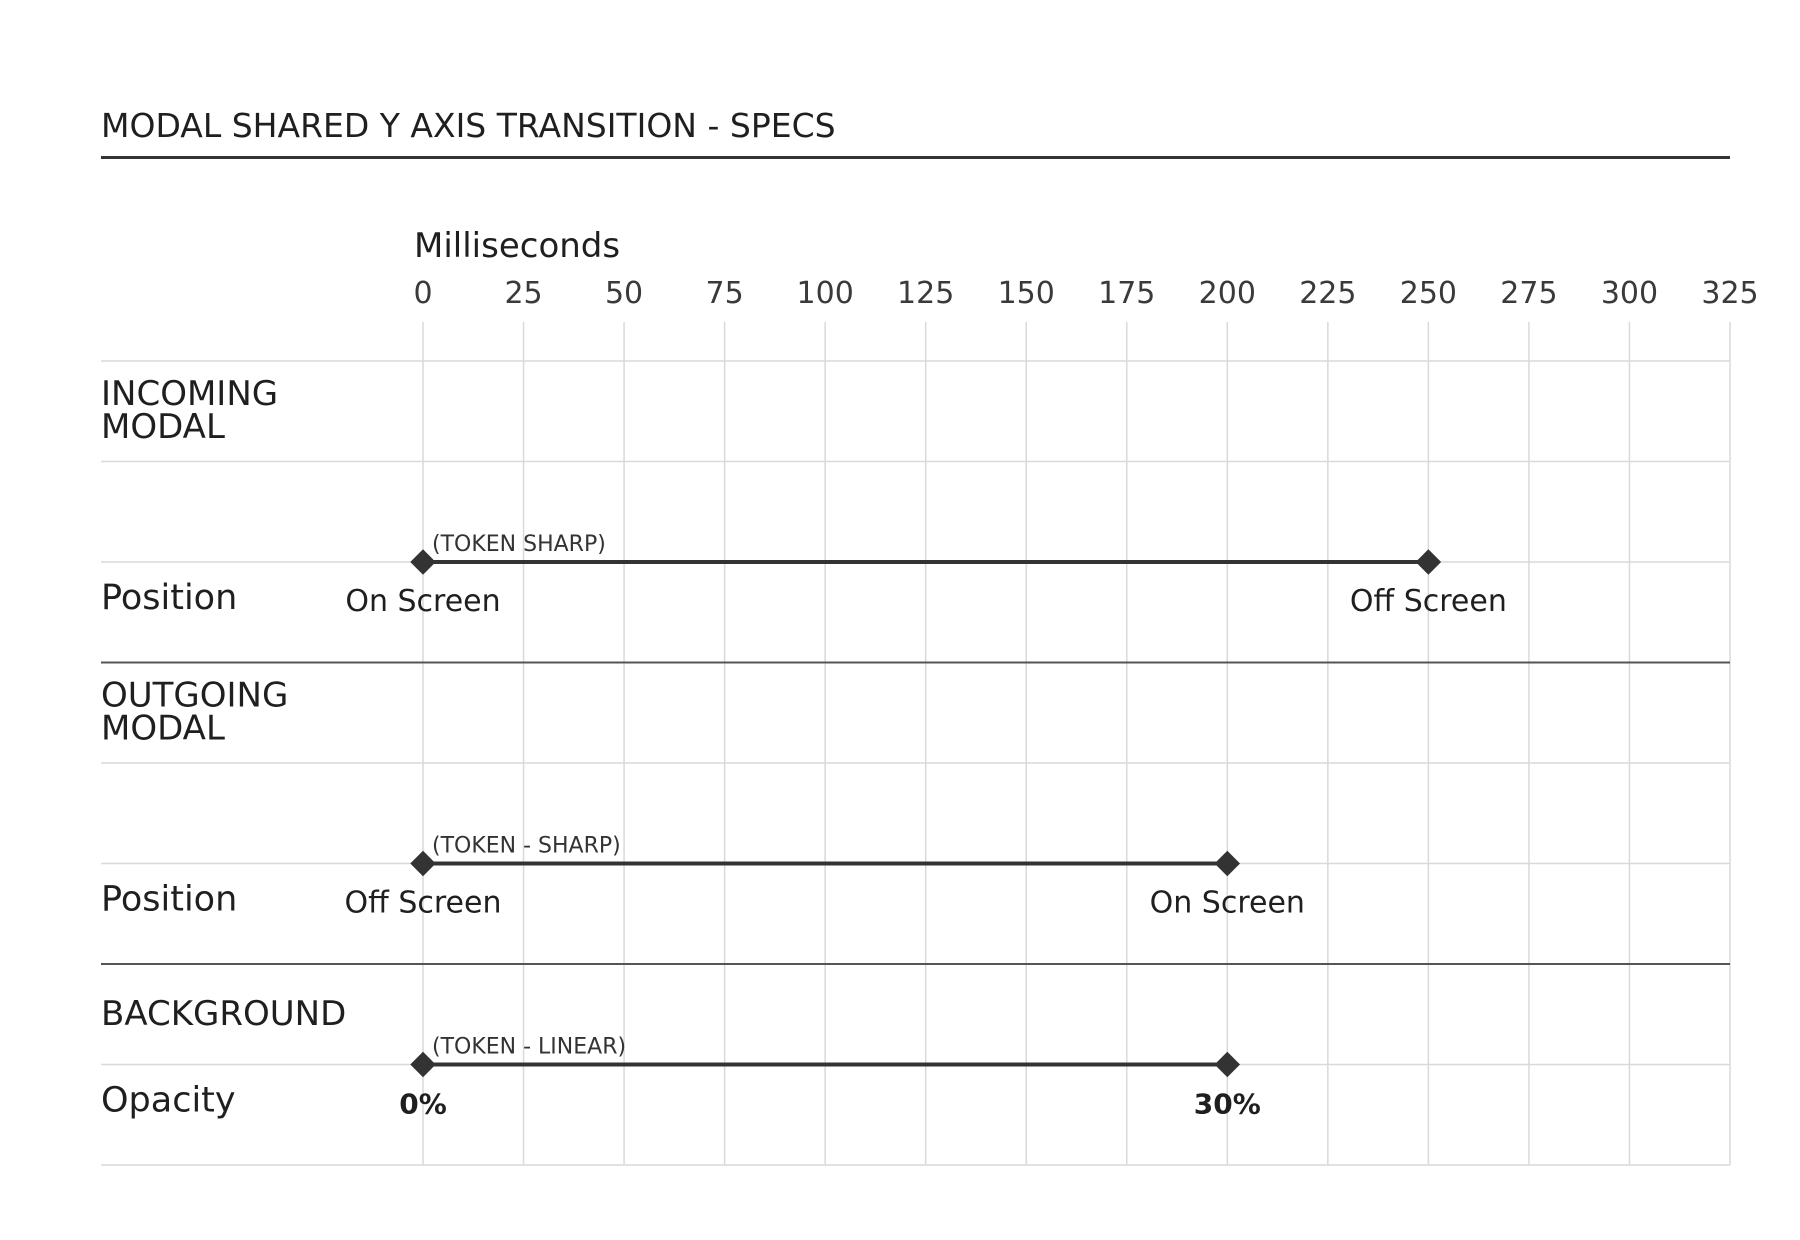 The image size is (1800, 1240). I want to click on tick-label-250: 250, so click(1428, 293).